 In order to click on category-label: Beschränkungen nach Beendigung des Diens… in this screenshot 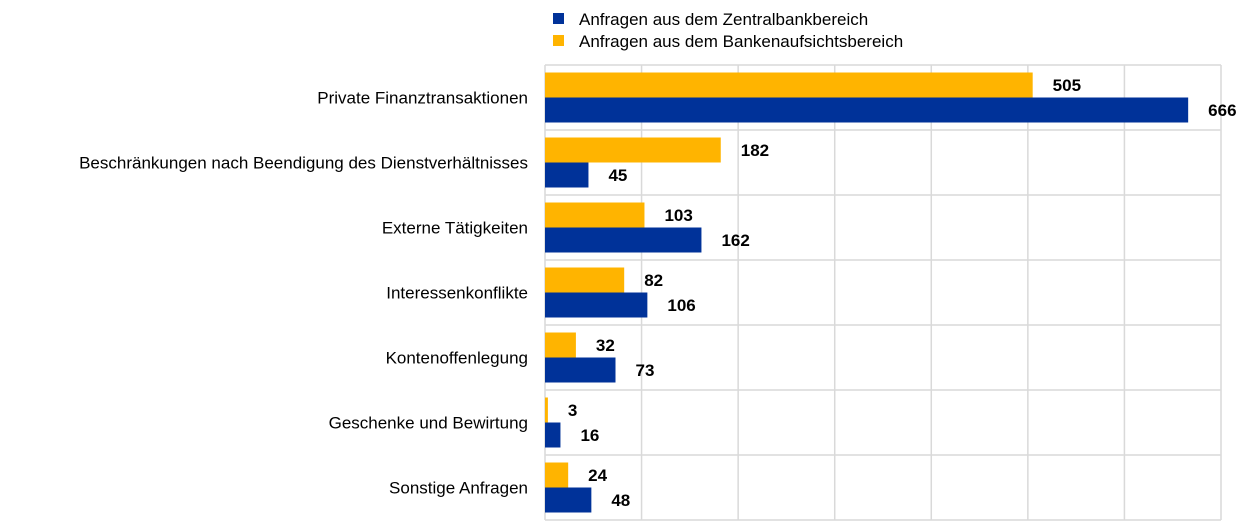, I will do `click(303, 163)`.